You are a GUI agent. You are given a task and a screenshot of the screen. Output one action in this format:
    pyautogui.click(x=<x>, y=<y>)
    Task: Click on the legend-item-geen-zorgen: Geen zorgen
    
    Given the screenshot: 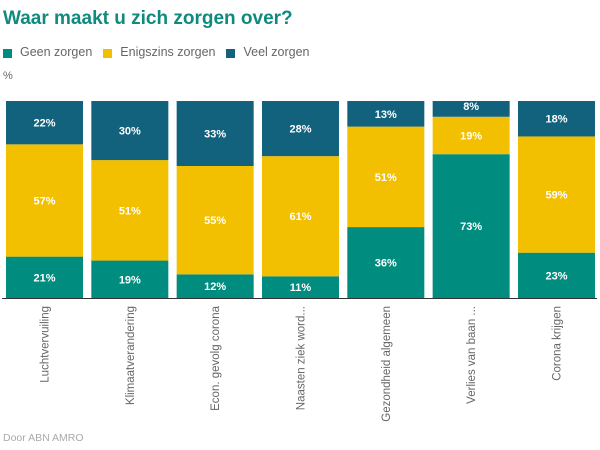 What is the action you would take?
    pyautogui.click(x=47, y=52)
    